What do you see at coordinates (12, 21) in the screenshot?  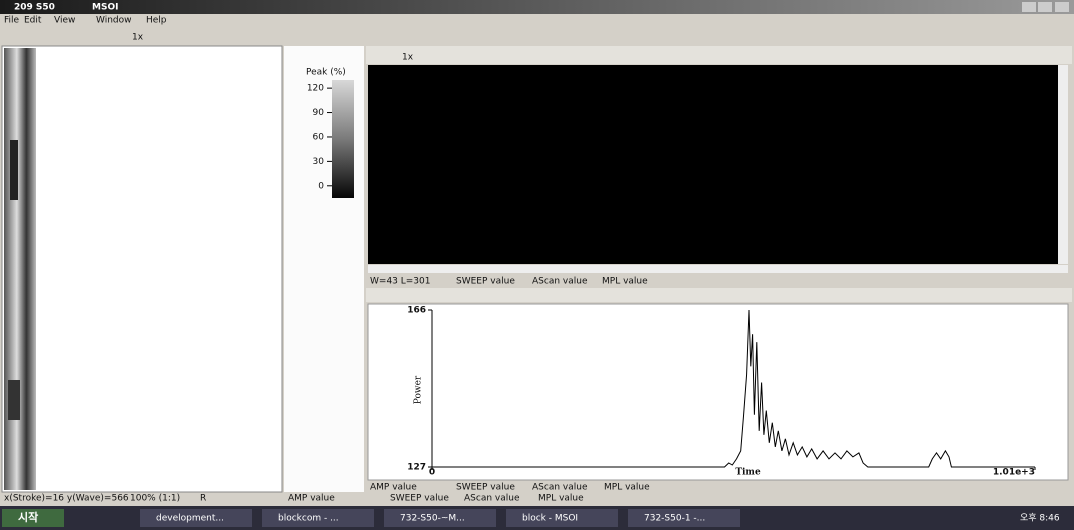 I see `menu-item: File` at bounding box center [12, 21].